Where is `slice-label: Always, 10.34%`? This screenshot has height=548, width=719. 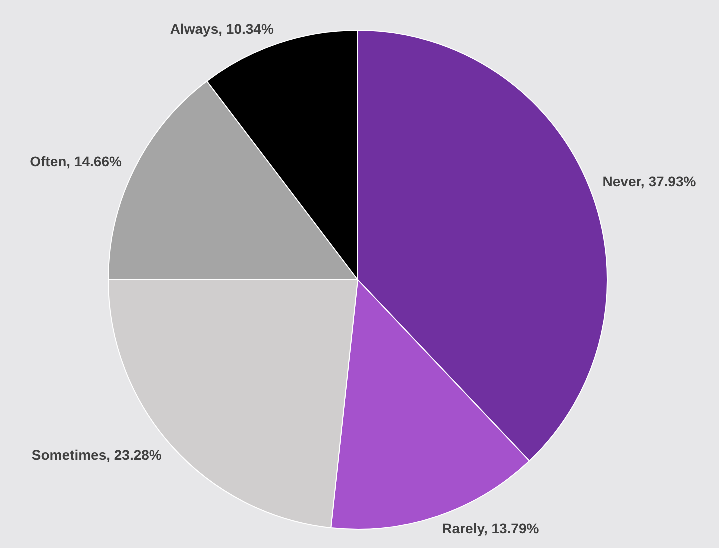 slice-label: Always, 10.34% is located at coordinates (222, 29).